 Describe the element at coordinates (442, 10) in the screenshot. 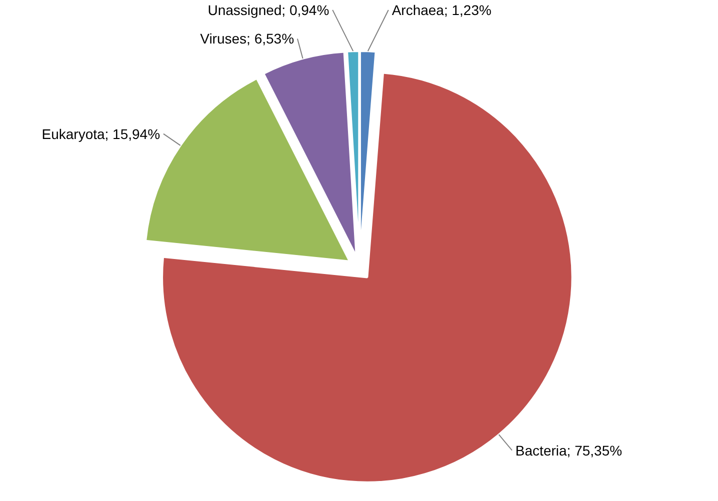

I see `slice-label: Archaea; 1,23%` at that location.